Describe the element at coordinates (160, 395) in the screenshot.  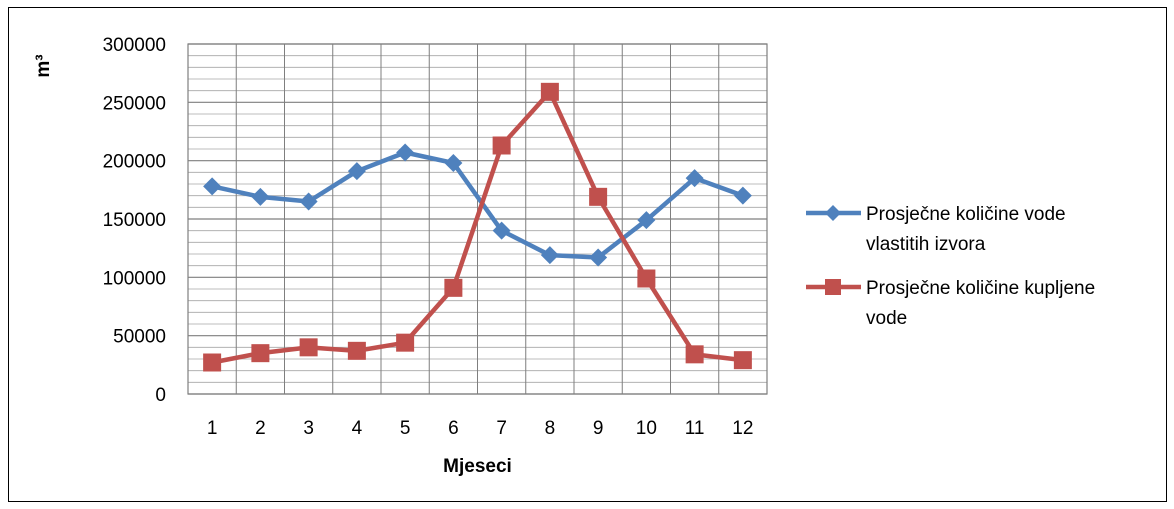
I see `y-tick-label: 0` at that location.